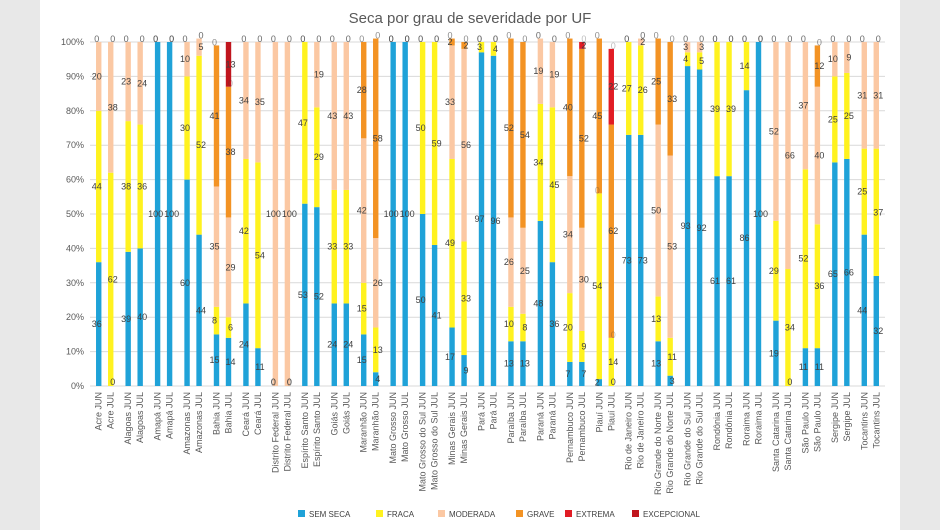 This screenshot has width=940, height=530. What do you see at coordinates (423, 442) in the screenshot?
I see `x-tick-label: Mato Grosso do Sul JUN` at bounding box center [423, 442].